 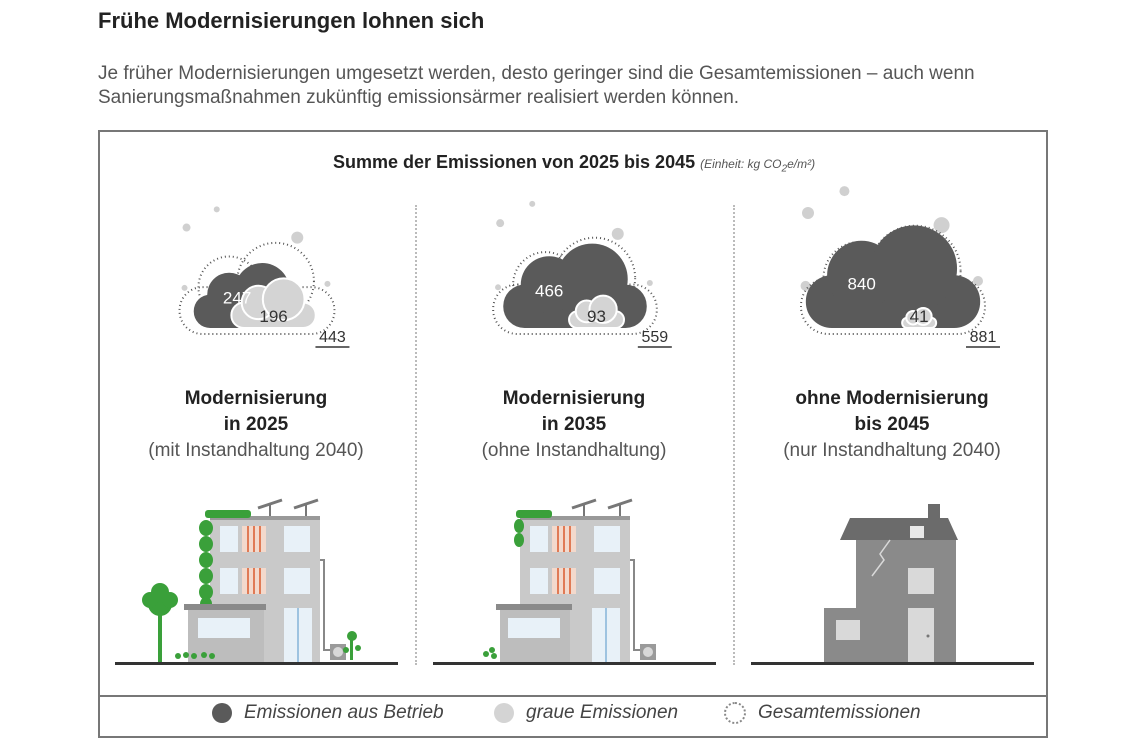 What do you see at coordinates (256, 398) in the screenshot?
I see `category-1-line1: Modernisierung` at bounding box center [256, 398].